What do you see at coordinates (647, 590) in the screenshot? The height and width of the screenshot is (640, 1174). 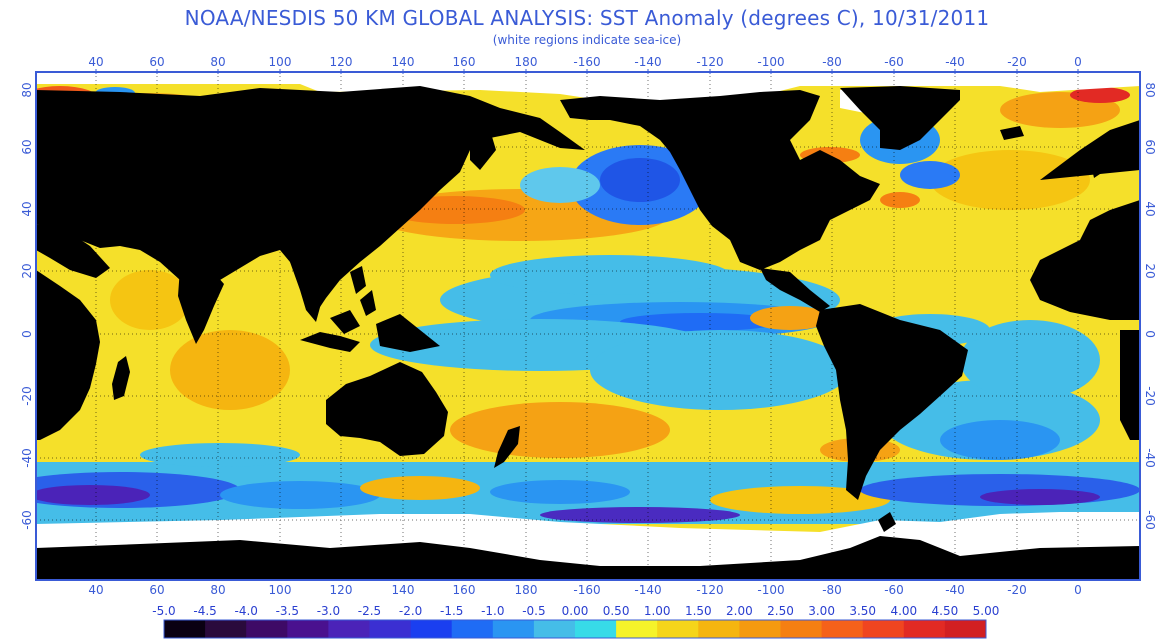 I see `lon-label-bottom: -140` at bounding box center [647, 590].